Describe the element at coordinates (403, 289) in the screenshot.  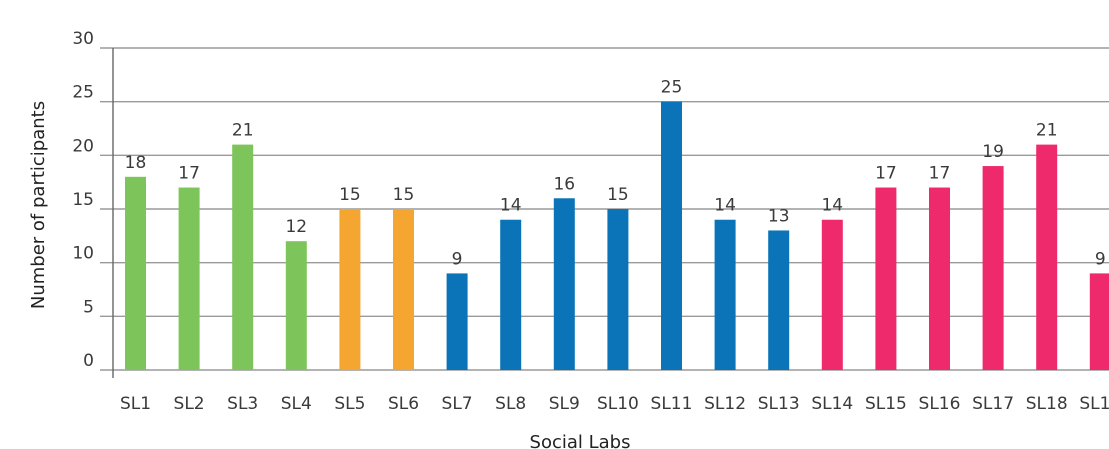
I see `bar-SL6` at that location.